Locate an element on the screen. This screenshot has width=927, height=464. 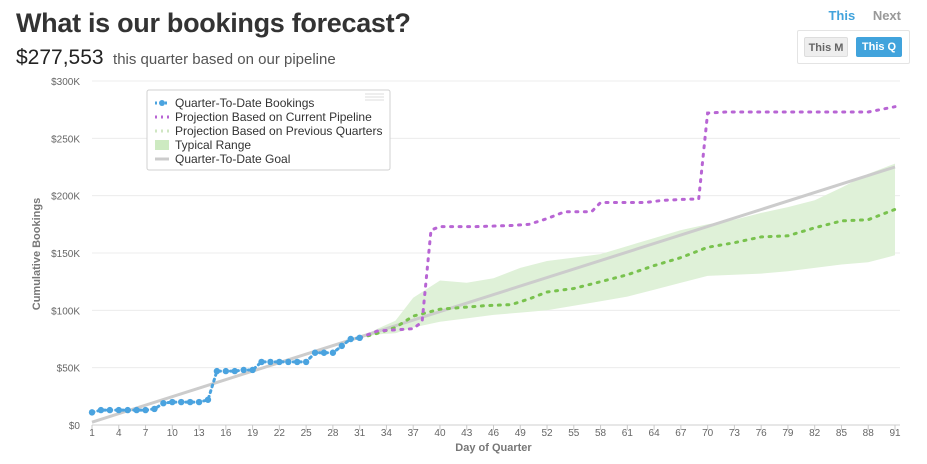
x-tick-label: 40 is located at coordinates (440, 433).